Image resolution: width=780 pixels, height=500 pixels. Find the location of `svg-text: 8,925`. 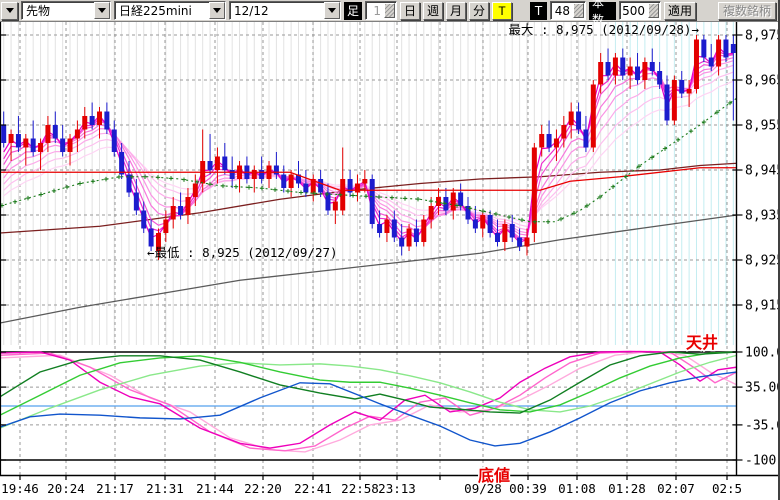

svg-text: 8,925 is located at coordinates (762, 261).